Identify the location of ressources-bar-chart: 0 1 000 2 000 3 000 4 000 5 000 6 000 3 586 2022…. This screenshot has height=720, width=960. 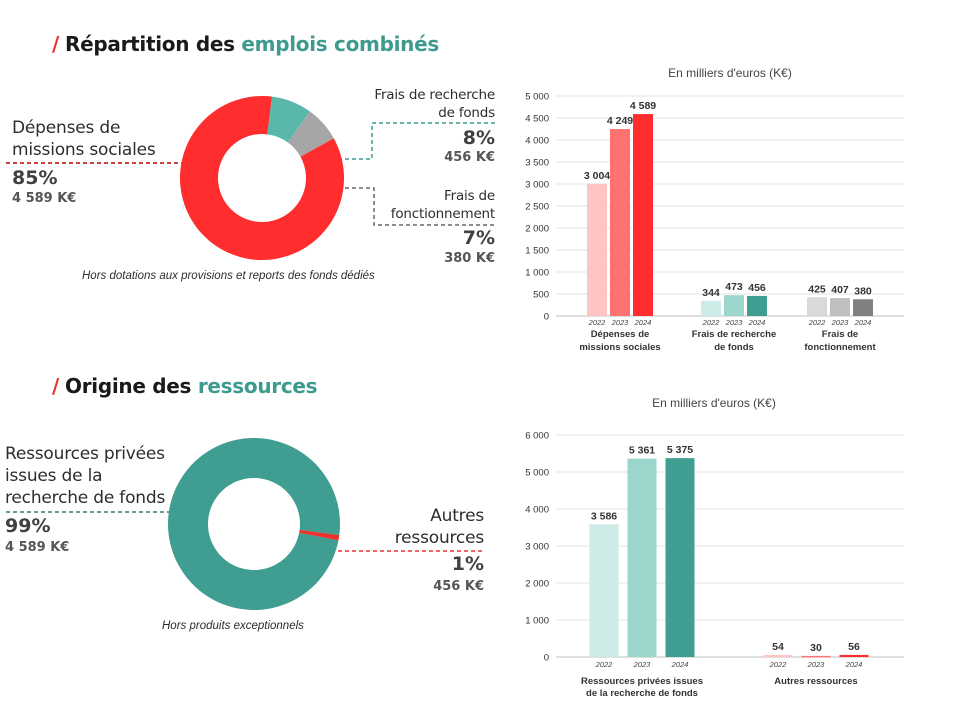
(714, 565).